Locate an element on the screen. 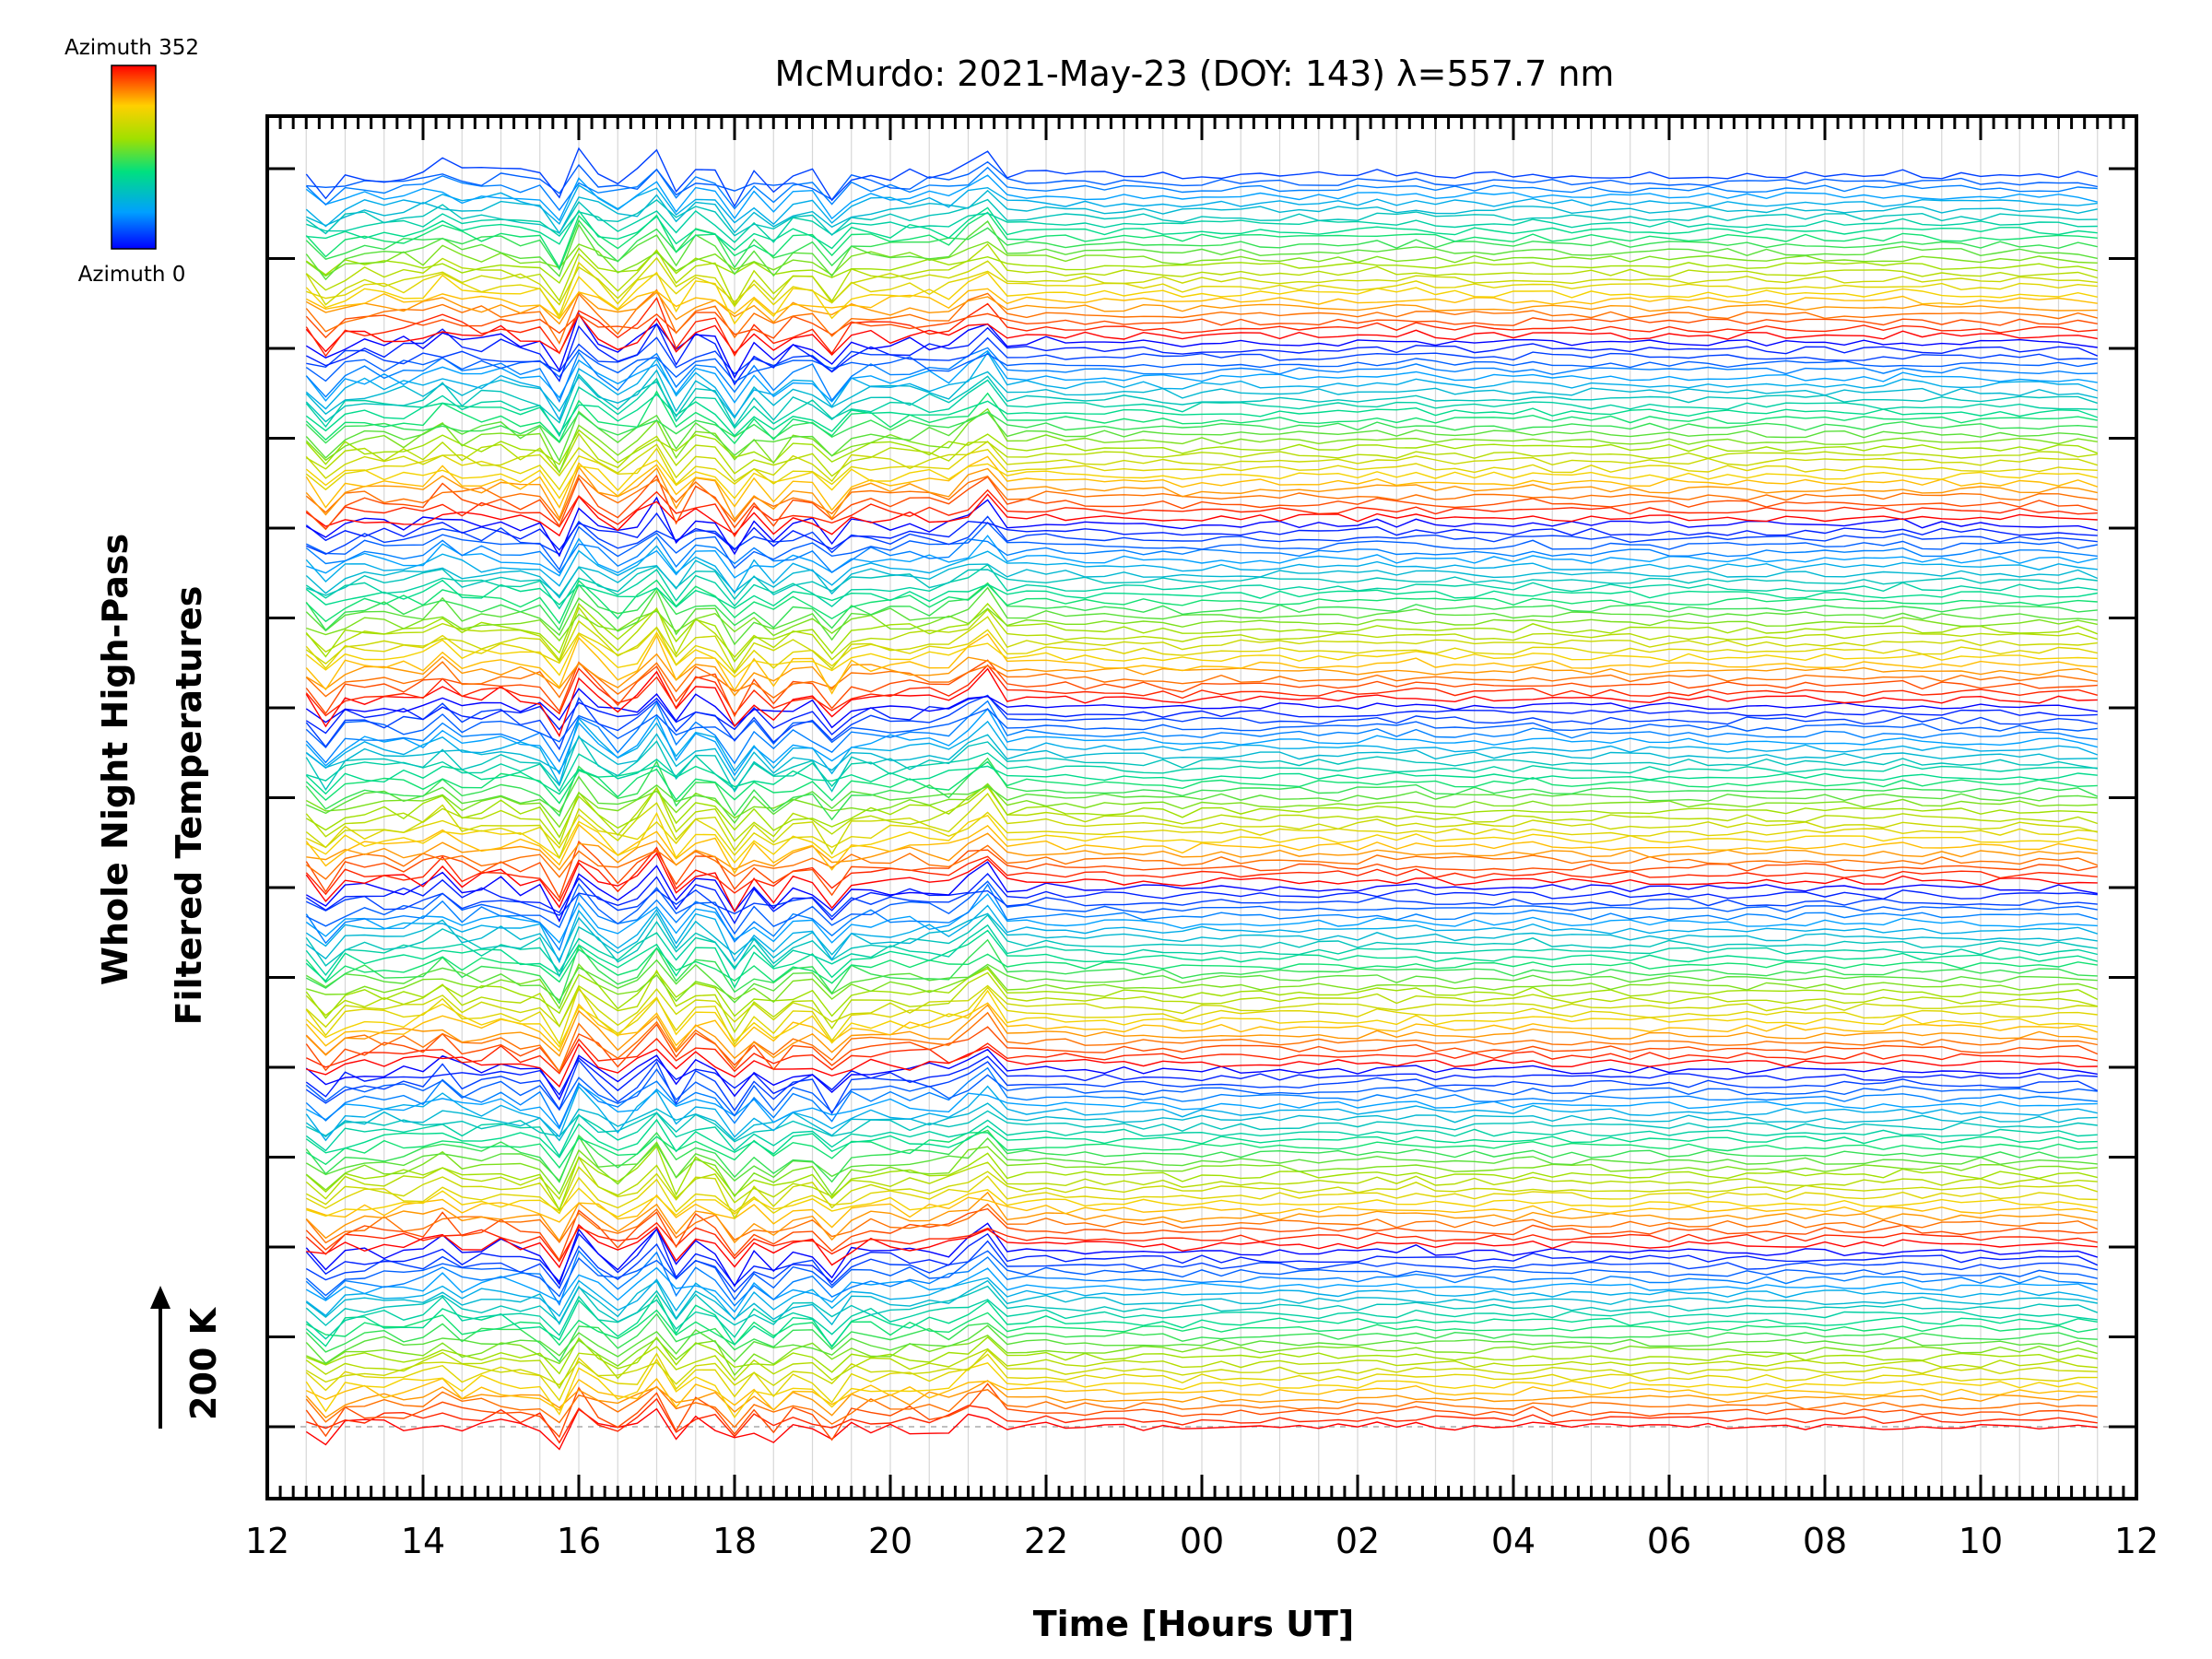  x-tick-label: 00 is located at coordinates (1202, 1541).